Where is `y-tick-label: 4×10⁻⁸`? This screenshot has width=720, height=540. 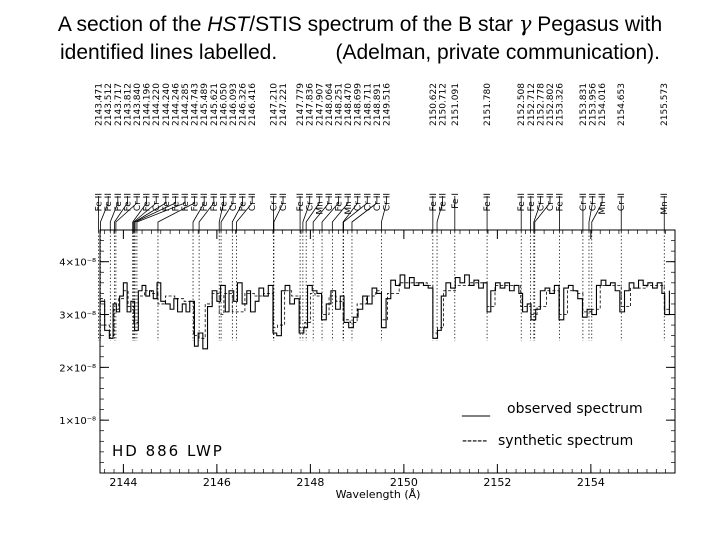 y-tick-label: 4×10⁻⁸ is located at coordinates (77, 263).